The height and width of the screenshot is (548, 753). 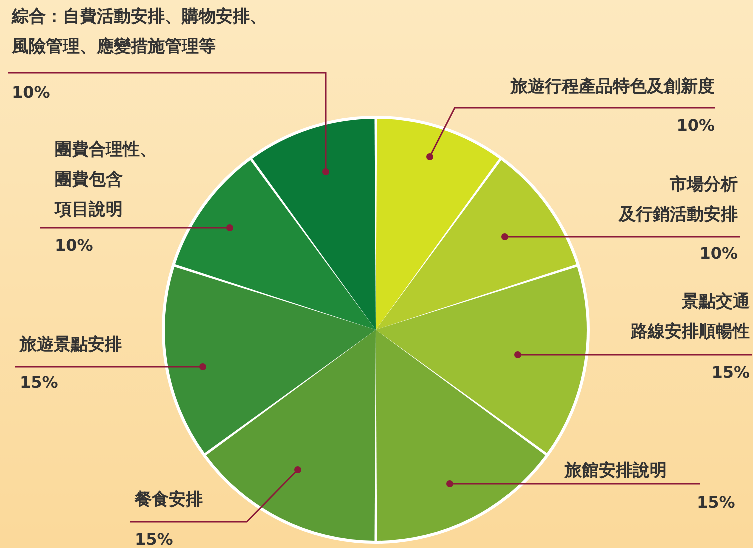 I want to click on slice-label: 餐食安排, so click(x=168, y=500).